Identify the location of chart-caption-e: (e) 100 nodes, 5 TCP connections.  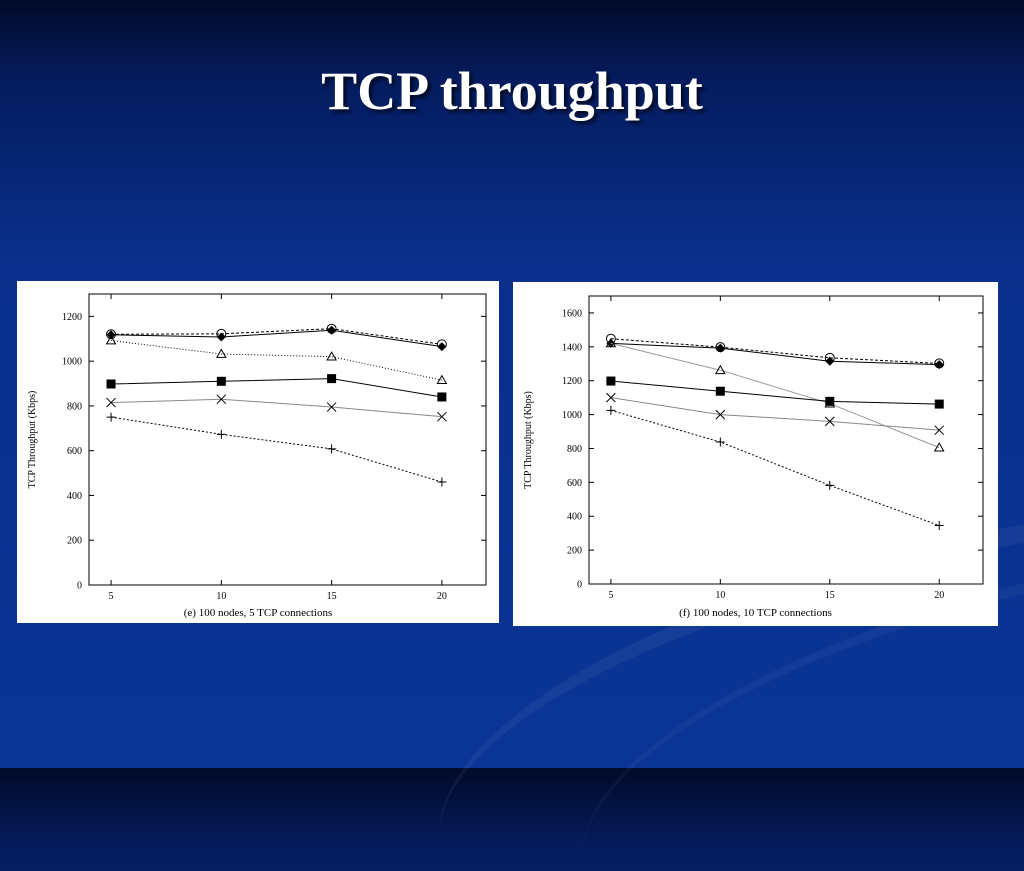
(258, 613).